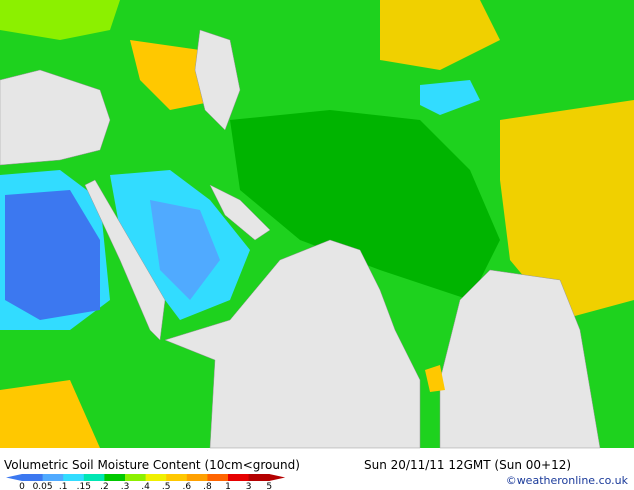  Describe the element at coordinates (228, 486) in the screenshot. I see `legend-label: 1` at that location.